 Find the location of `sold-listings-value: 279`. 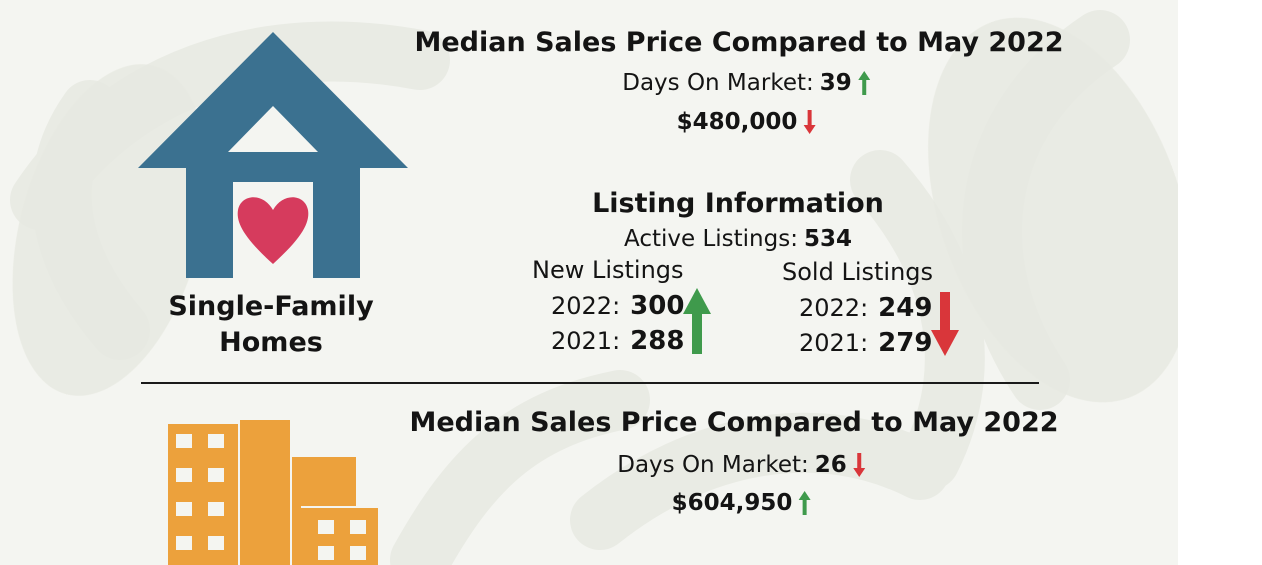

sold-listings-value: 279 is located at coordinates (905, 343).